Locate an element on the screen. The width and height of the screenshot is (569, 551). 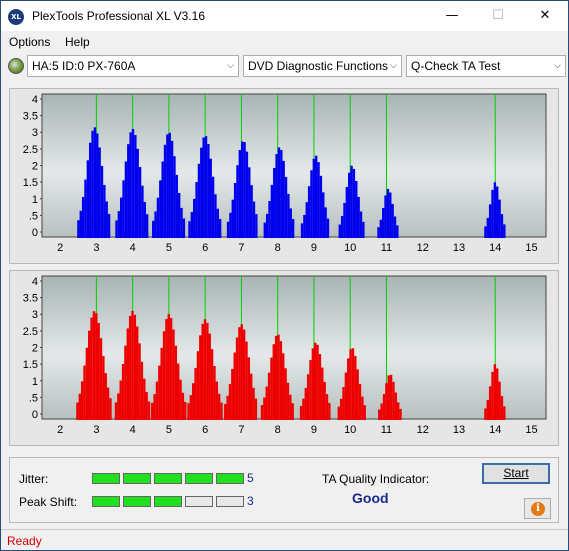
peak-shift-label: Peak Shift: is located at coordinates (48, 502).